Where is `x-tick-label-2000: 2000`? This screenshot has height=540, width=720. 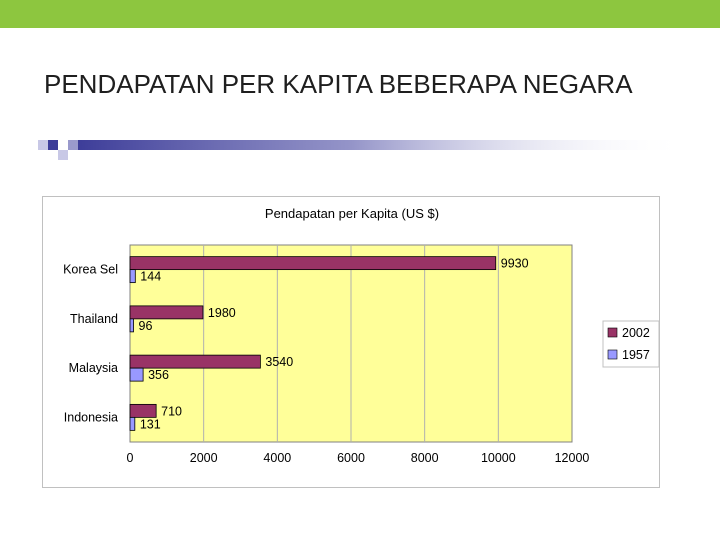
x-tick-label-2000: 2000 is located at coordinates (204, 458).